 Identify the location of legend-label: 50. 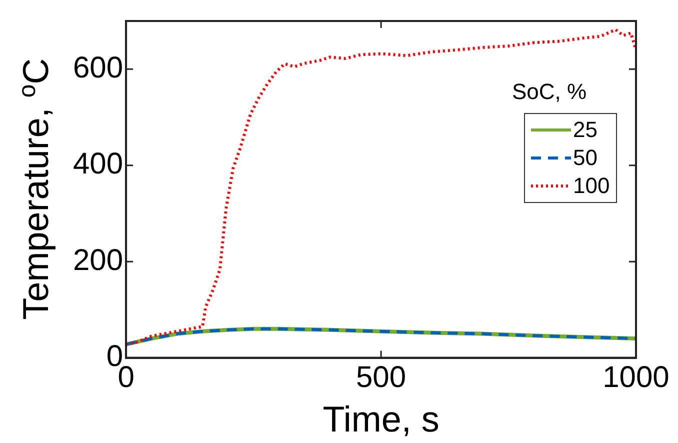
(585, 158).